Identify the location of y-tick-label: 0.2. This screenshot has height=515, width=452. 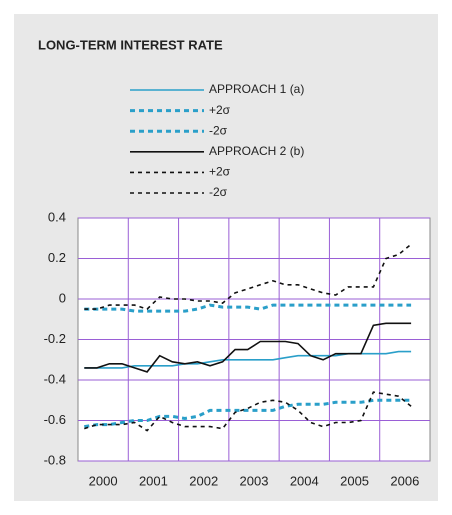
(57, 257).